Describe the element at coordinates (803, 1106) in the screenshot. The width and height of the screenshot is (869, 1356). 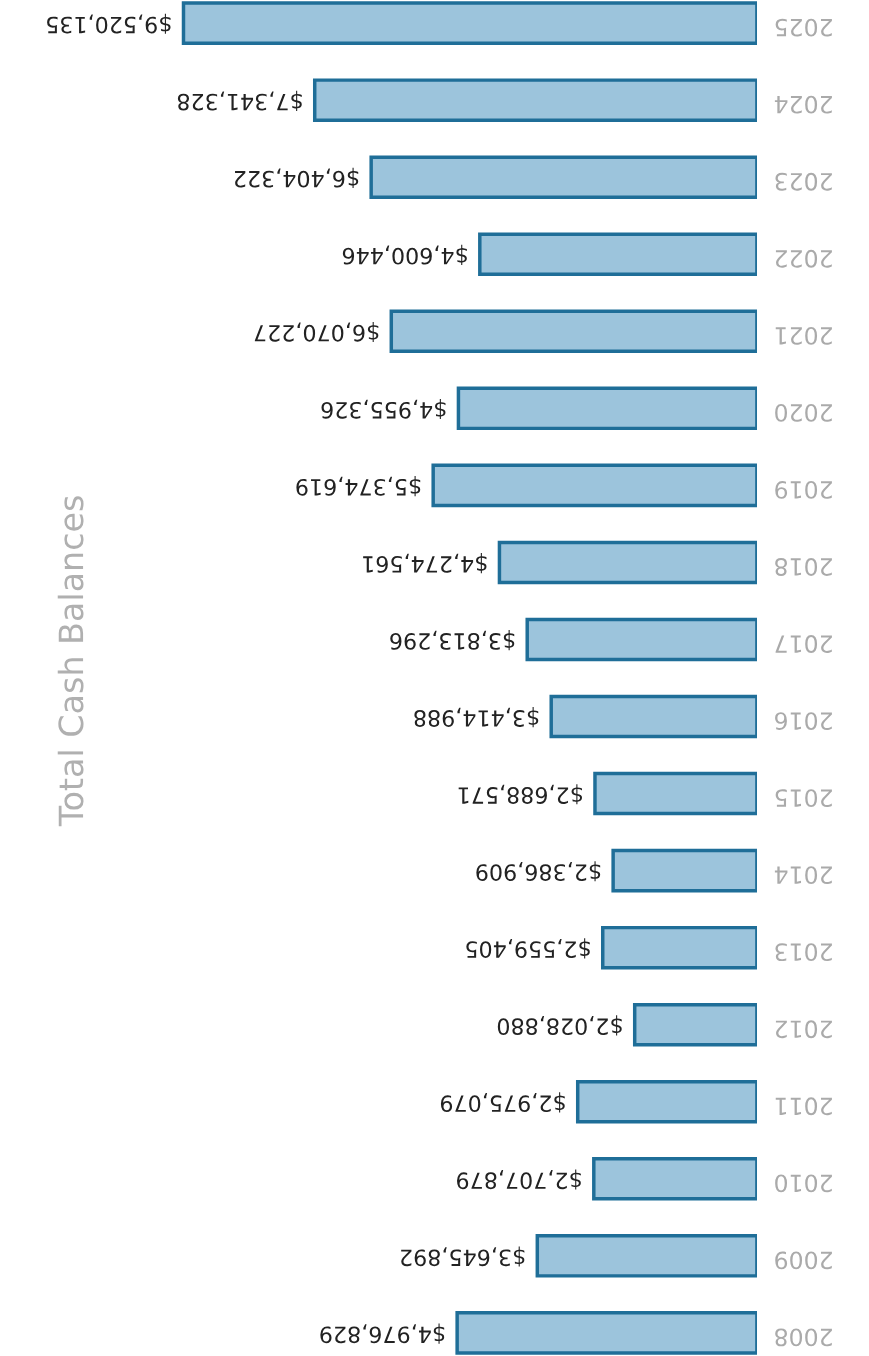
I see `y-tick-label: 2011` at that location.